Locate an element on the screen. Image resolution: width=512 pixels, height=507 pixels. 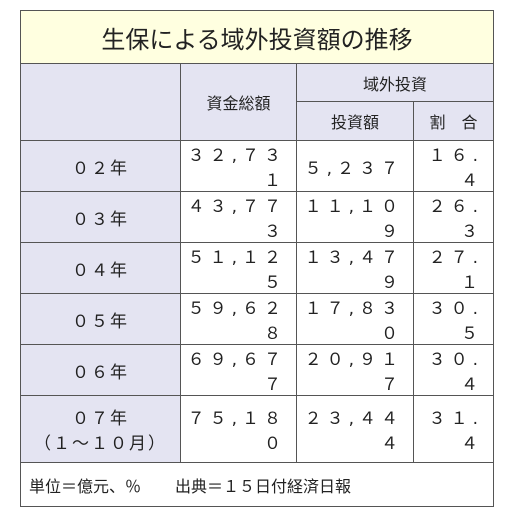
table-row: ０３年 ４３,７７３ １１,１０９ ２６.３ is located at coordinates (257, 217).